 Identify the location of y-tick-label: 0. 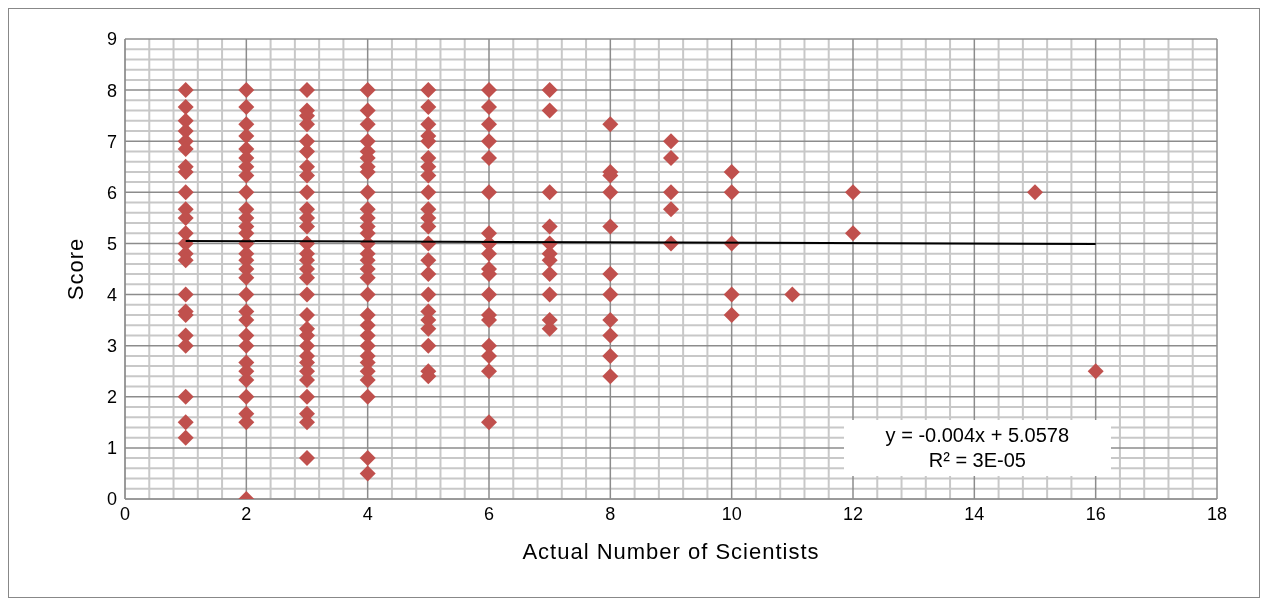
(111, 499).